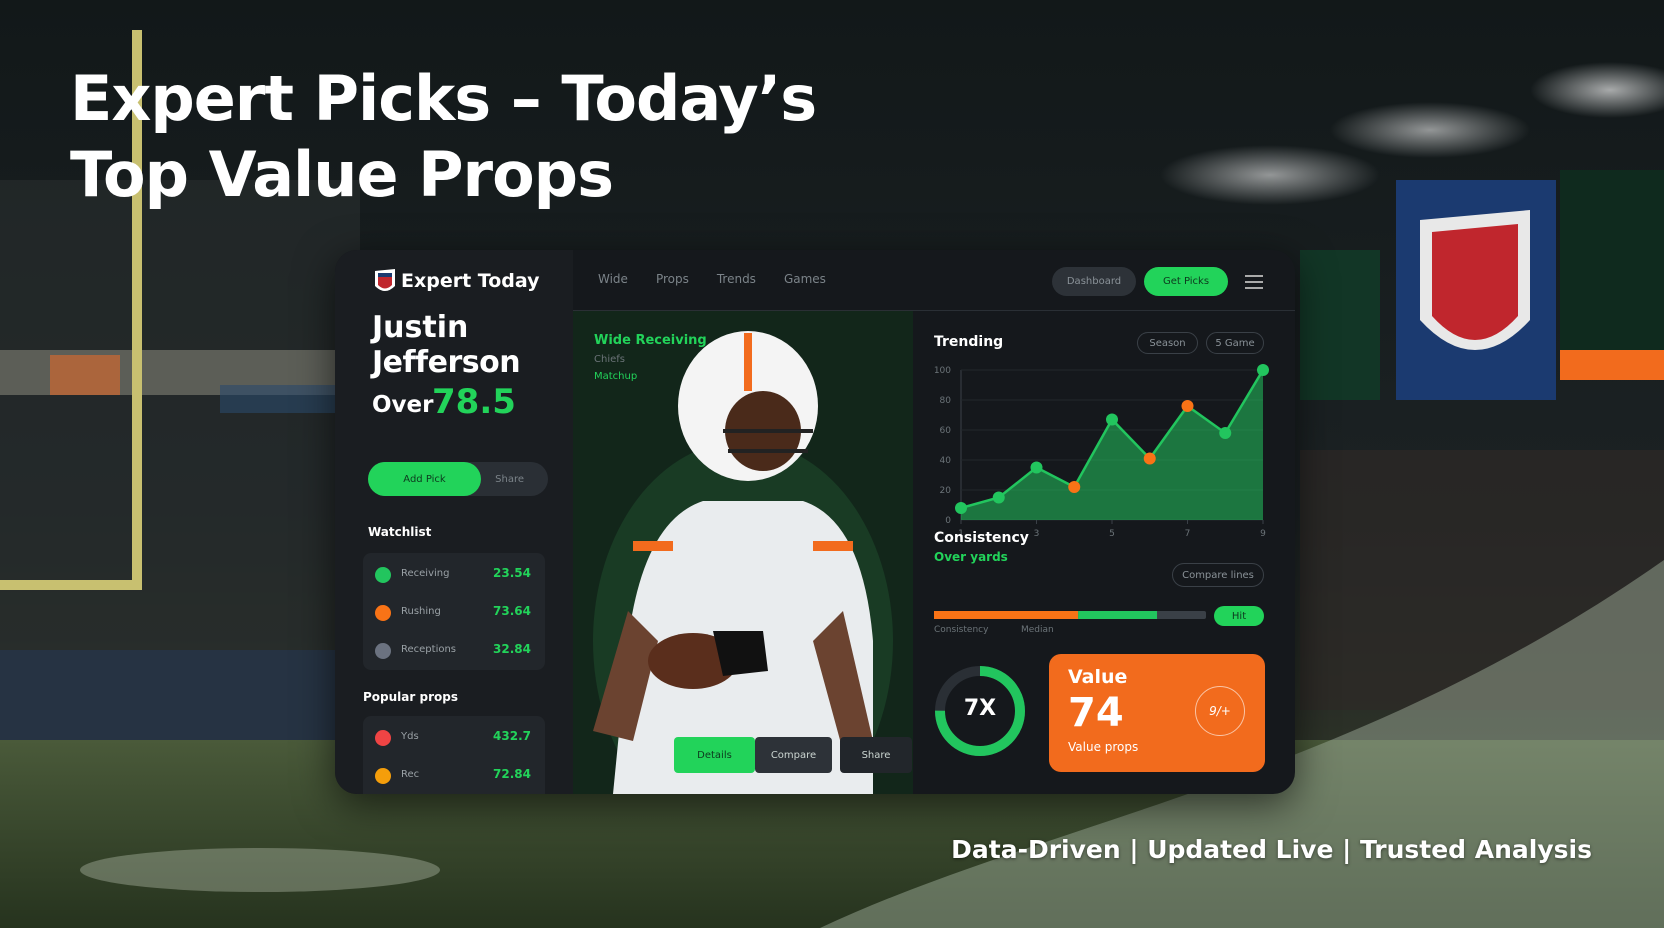 This screenshot has height=928, width=1664. What do you see at coordinates (342, 174) in the screenshot?
I see `headline: Top Value Props` at bounding box center [342, 174].